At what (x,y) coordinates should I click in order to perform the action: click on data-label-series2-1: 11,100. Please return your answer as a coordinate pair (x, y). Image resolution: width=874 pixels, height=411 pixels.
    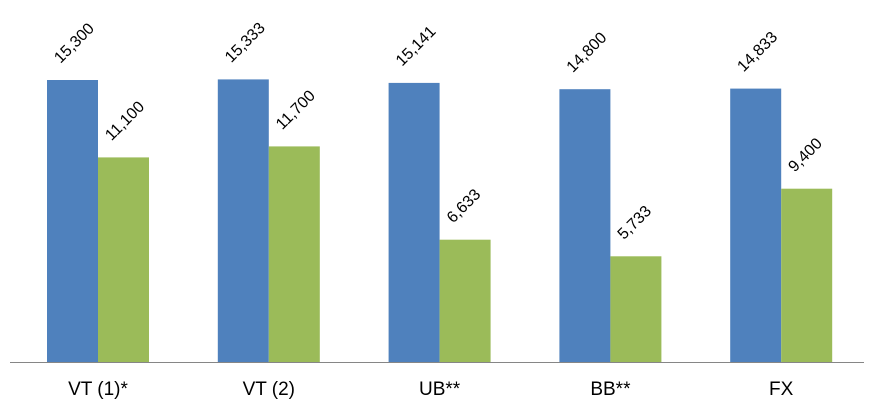
    Looking at the image, I should click on (125, 121).